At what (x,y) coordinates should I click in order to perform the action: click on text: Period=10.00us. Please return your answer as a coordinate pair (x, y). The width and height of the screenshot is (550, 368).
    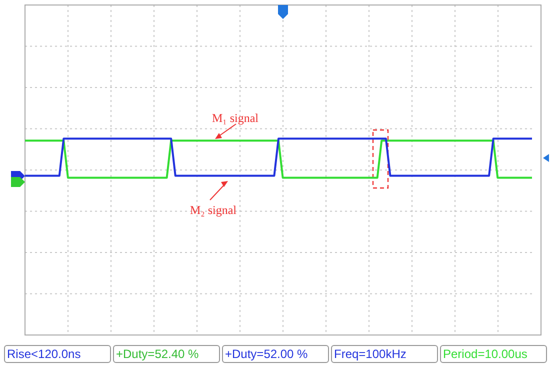
    Looking at the image, I should click on (493, 354).